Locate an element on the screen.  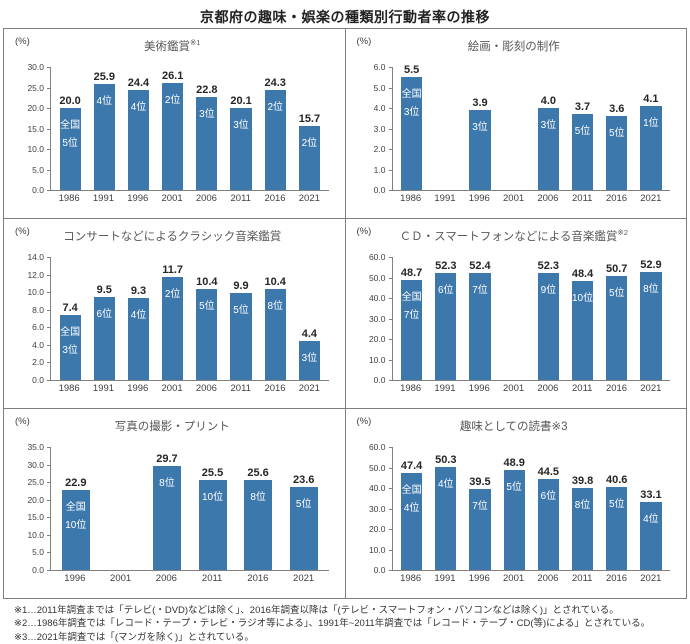
bar-value-label: 26.1 is located at coordinates (172, 76).